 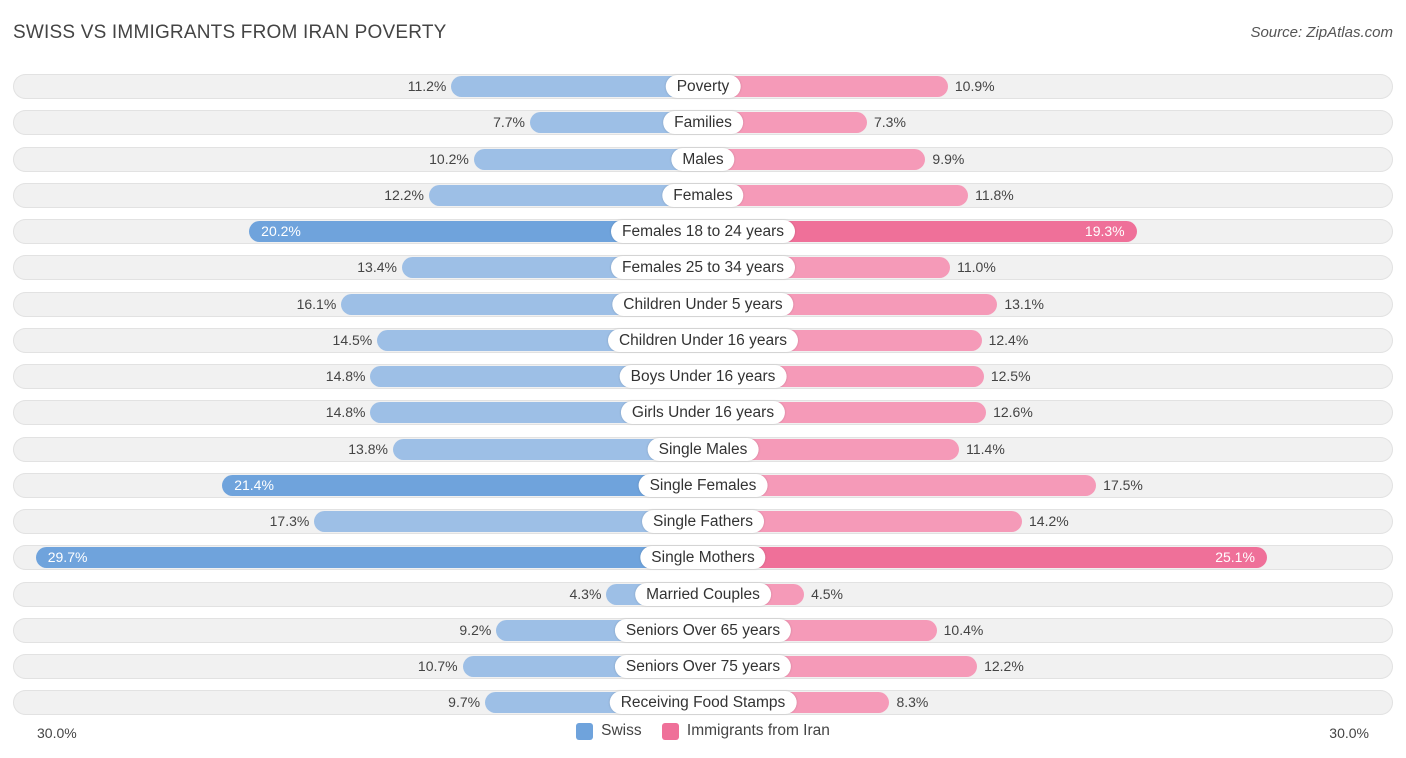 I want to click on category-label: Children Under 16 years, so click(x=703, y=340).